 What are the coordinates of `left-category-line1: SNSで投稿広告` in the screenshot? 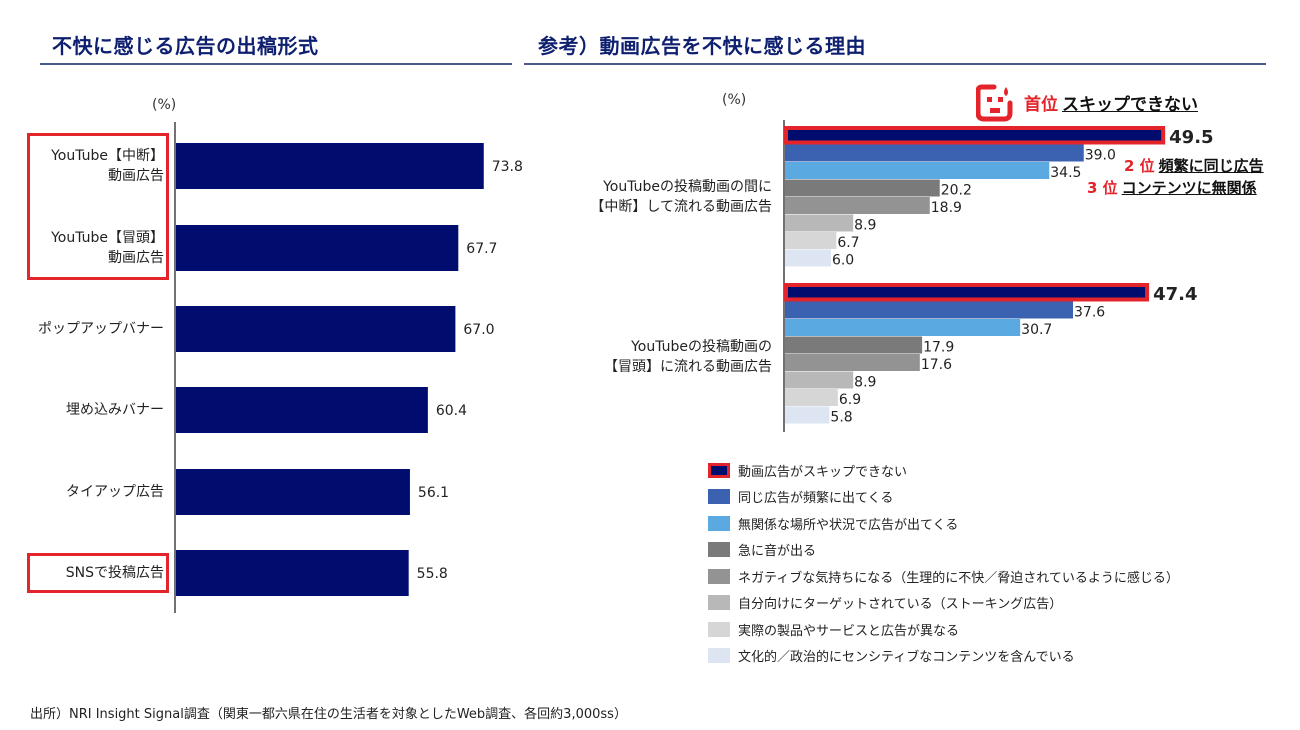 It's located at (114, 573).